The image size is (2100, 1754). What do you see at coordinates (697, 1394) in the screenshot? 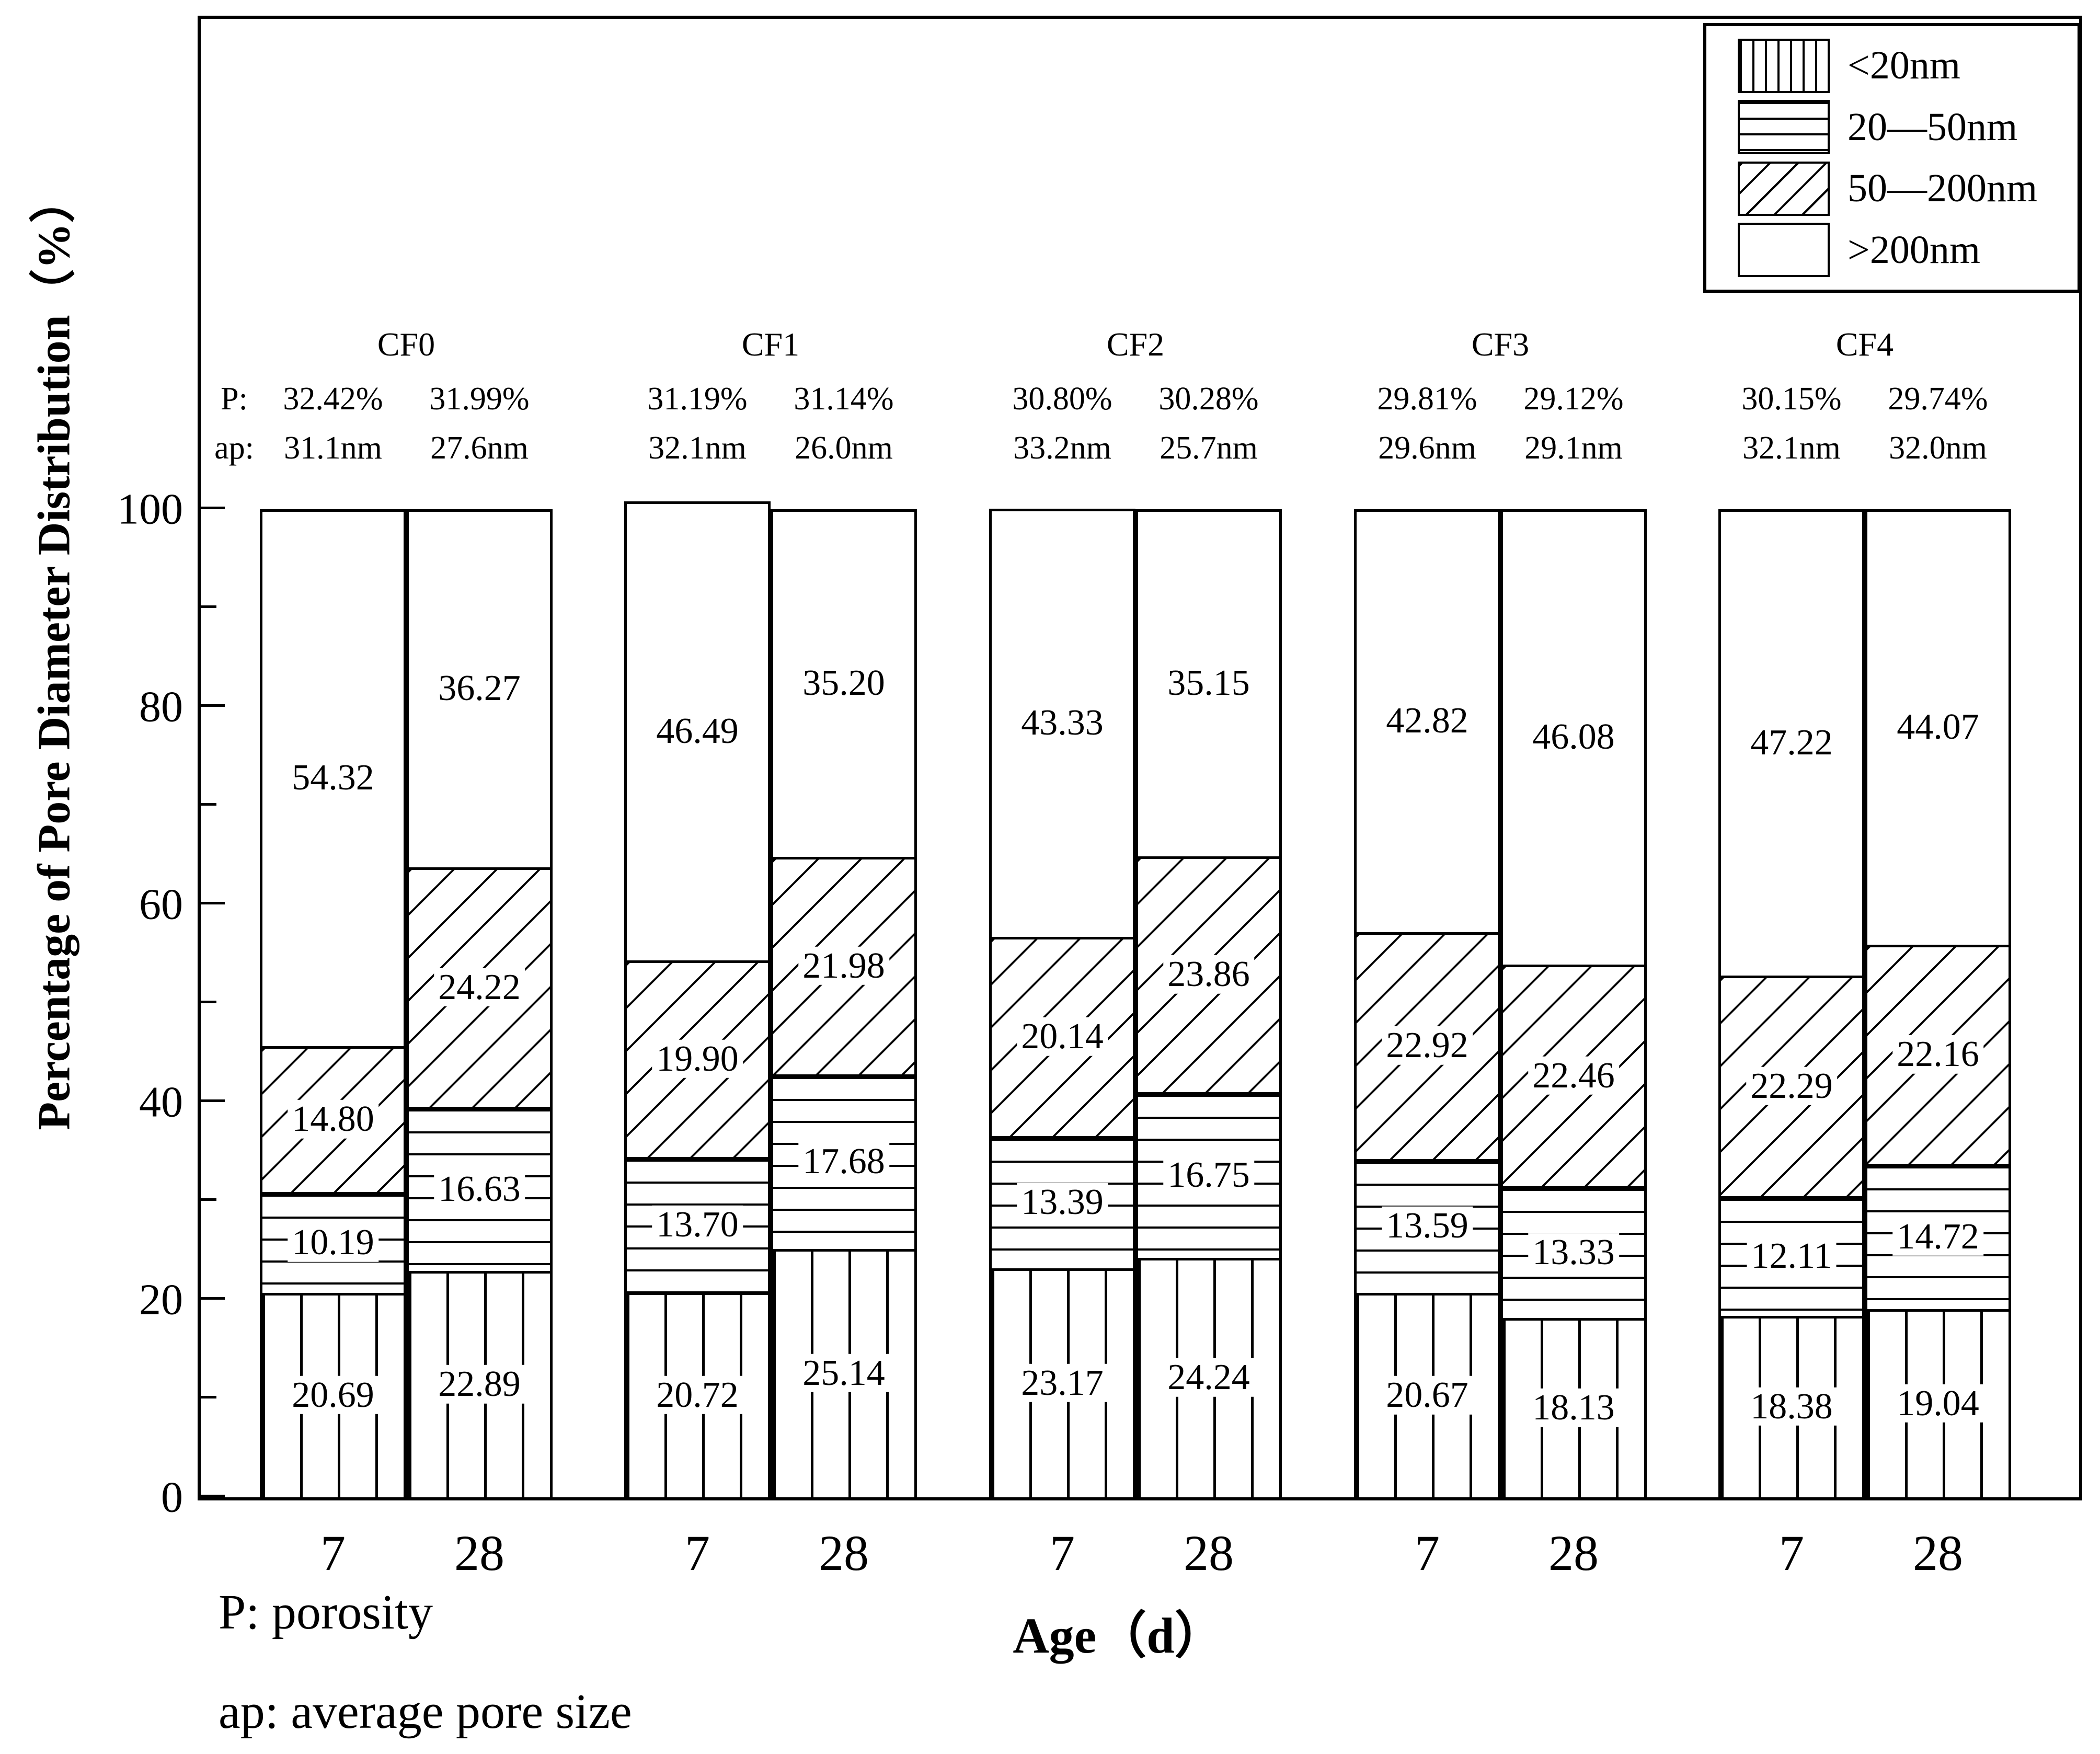
I see `segment-value-label: 20.72` at bounding box center [697, 1394].